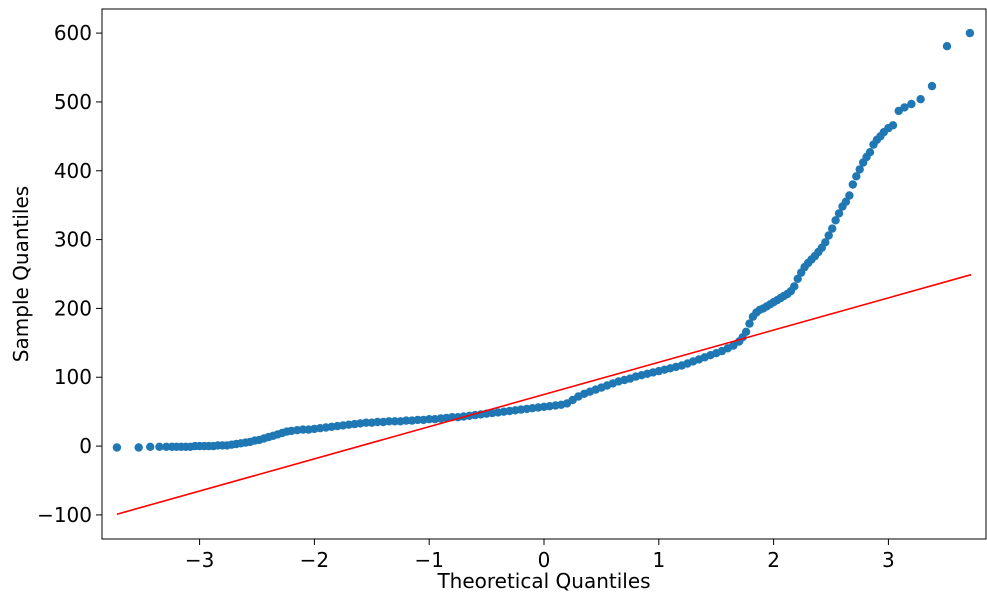 The width and height of the screenshot is (987, 596). What do you see at coordinates (543, 581) in the screenshot?
I see `x-axis-label: Theoretical Quantiles` at bounding box center [543, 581].